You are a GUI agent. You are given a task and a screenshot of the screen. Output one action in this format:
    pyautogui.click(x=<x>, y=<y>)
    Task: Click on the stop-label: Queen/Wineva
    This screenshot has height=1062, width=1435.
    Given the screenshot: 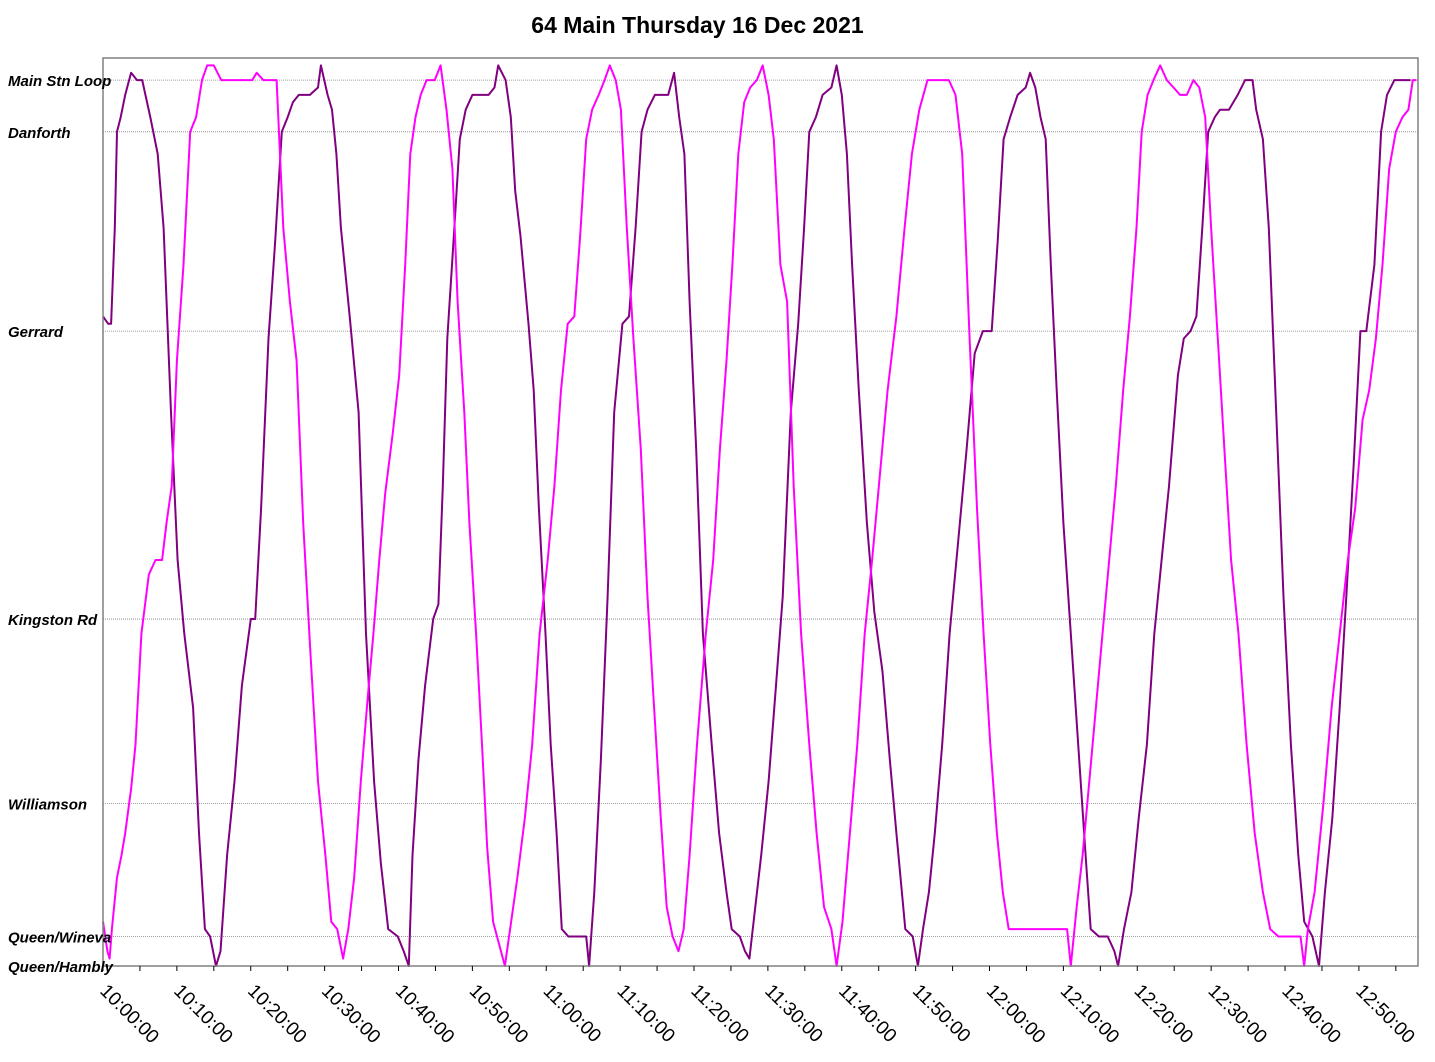 What is the action you would take?
    pyautogui.click(x=59, y=937)
    